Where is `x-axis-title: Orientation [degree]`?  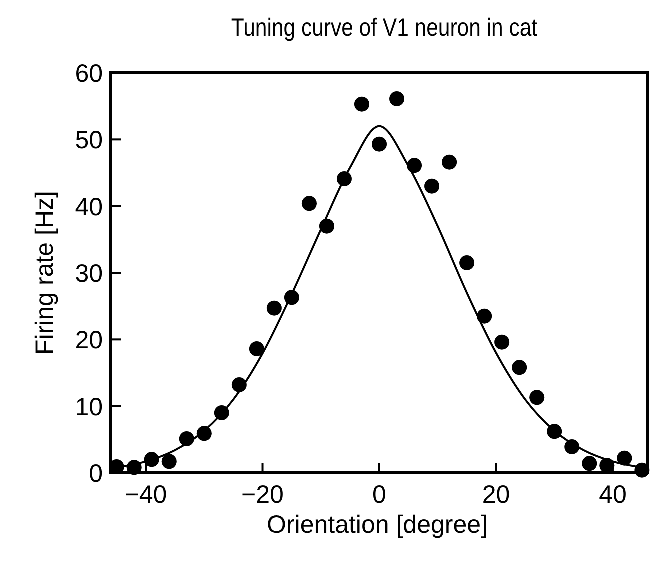 x-axis-title: Orientation [degree] is located at coordinates (377, 525).